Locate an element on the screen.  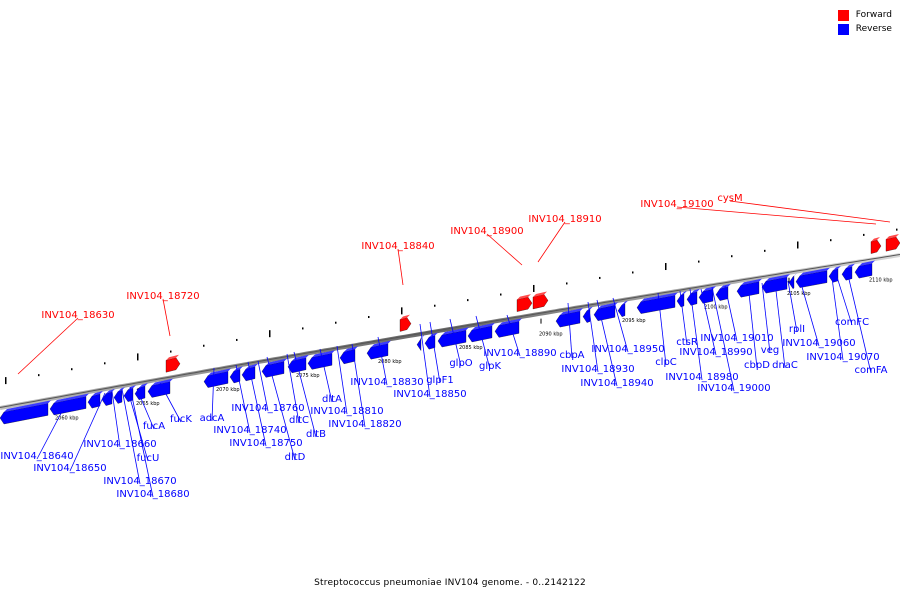
gene-label: INV104_18660 is located at coordinates (119, 444).